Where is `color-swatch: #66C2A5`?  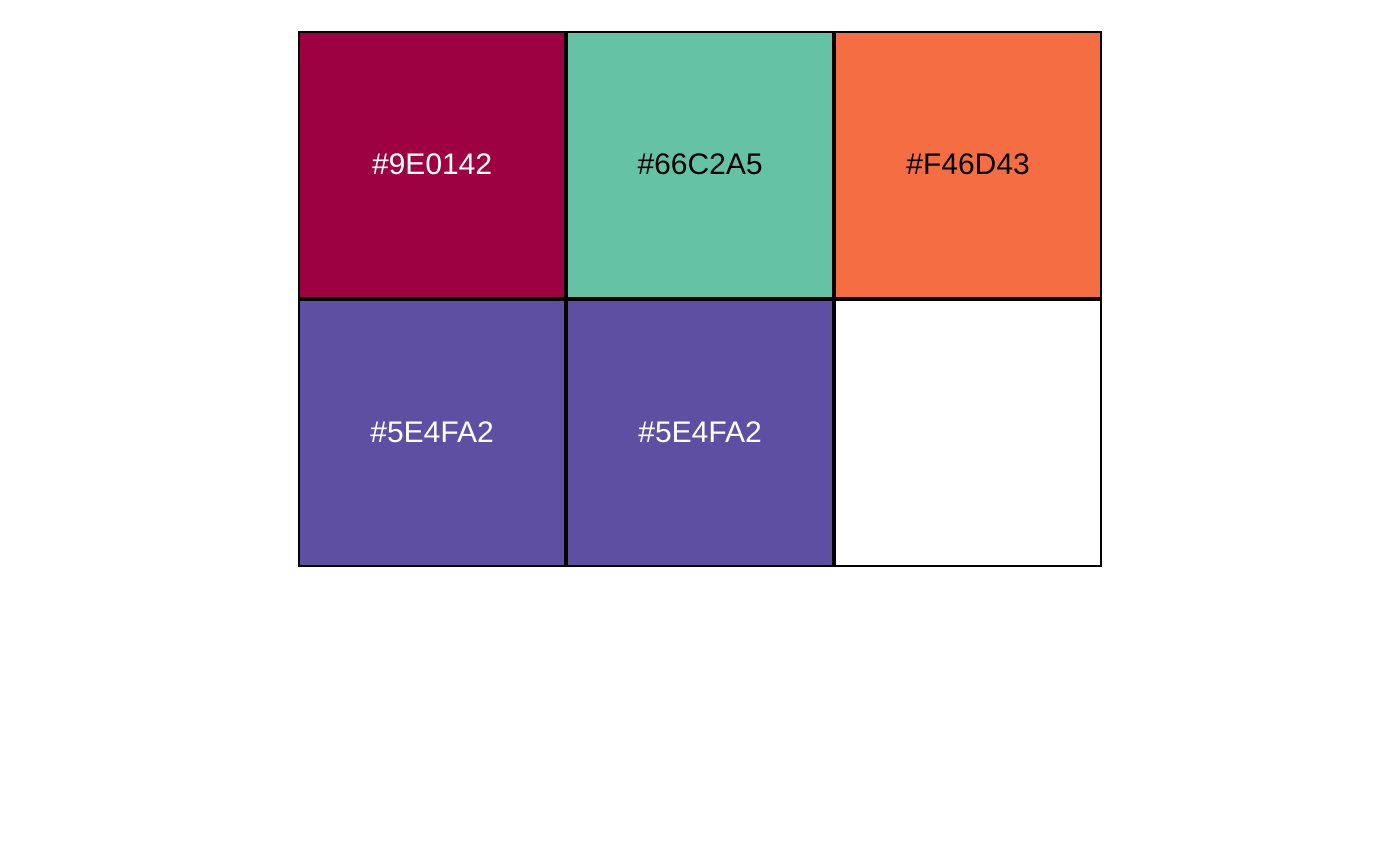
color-swatch: #66C2A5 is located at coordinates (700, 165).